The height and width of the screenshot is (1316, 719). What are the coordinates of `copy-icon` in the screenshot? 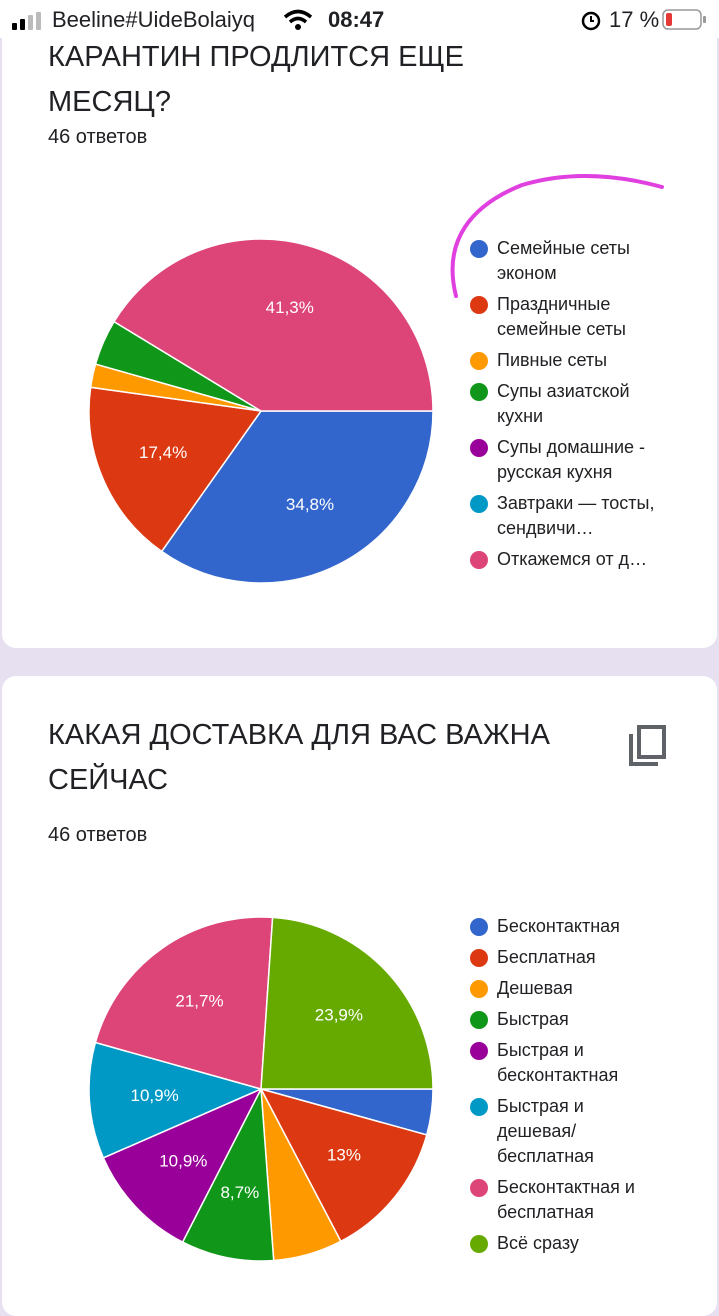 It's located at (647, 745).